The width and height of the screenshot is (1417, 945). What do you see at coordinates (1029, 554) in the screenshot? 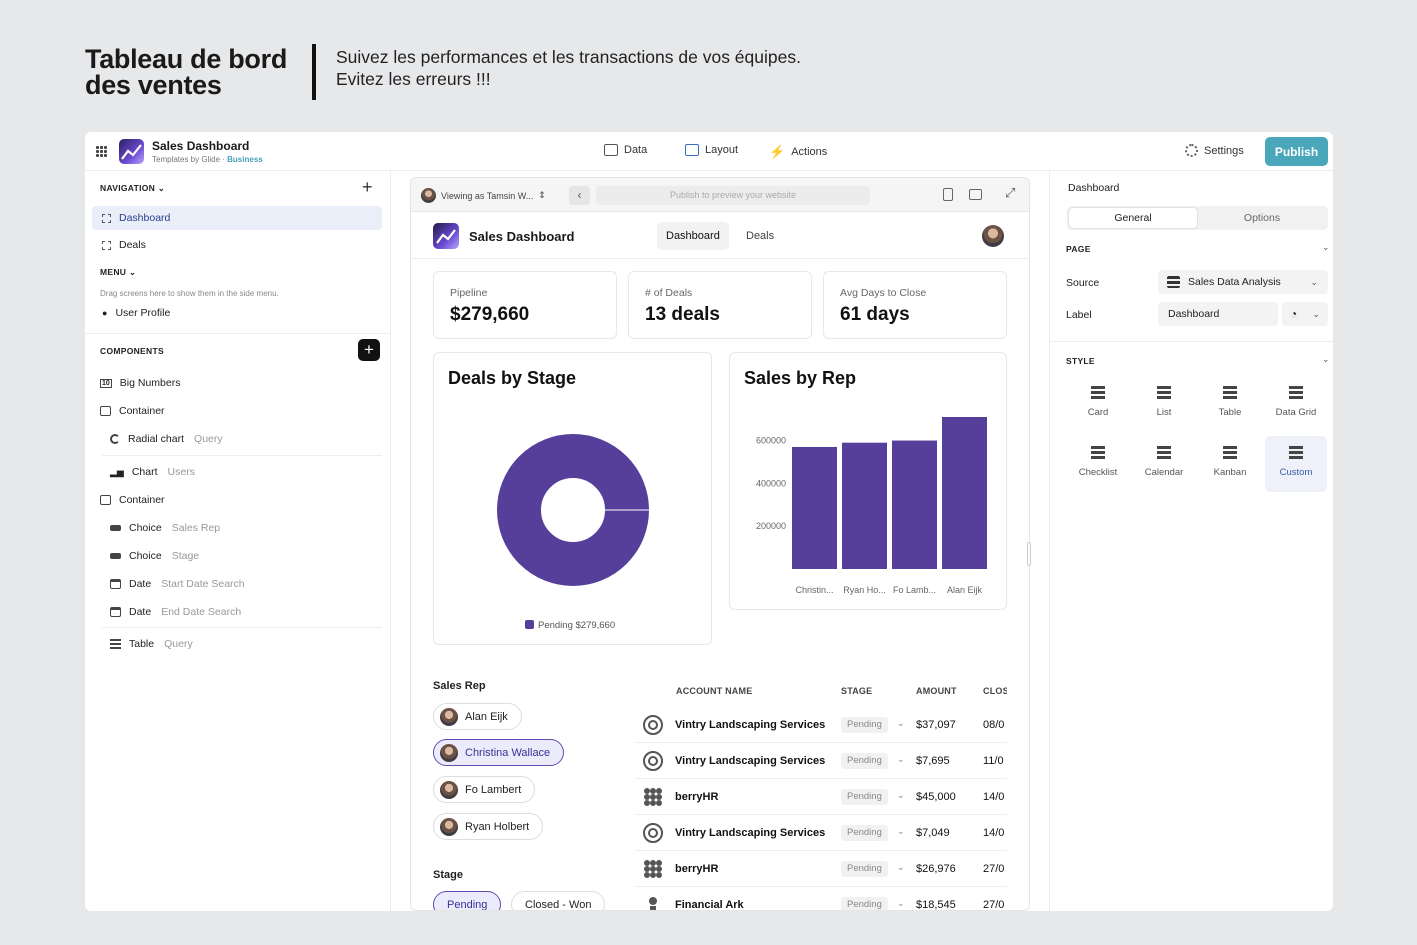
I see `resize-handle` at bounding box center [1029, 554].